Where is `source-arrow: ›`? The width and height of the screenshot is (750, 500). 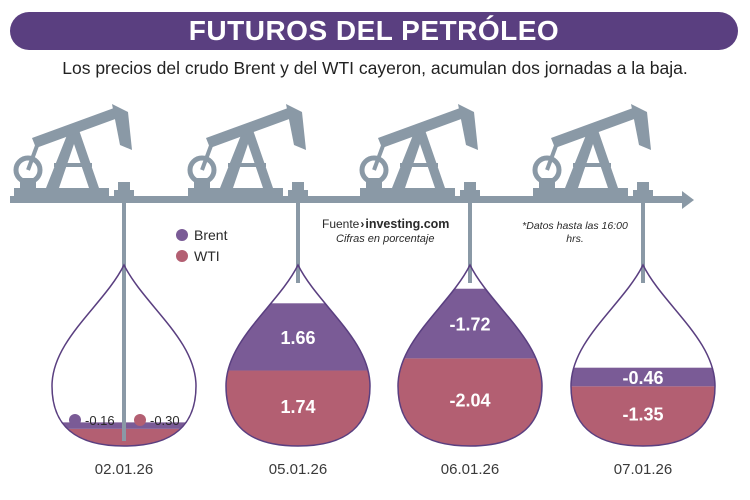
source-arrow: › is located at coordinates (362, 224).